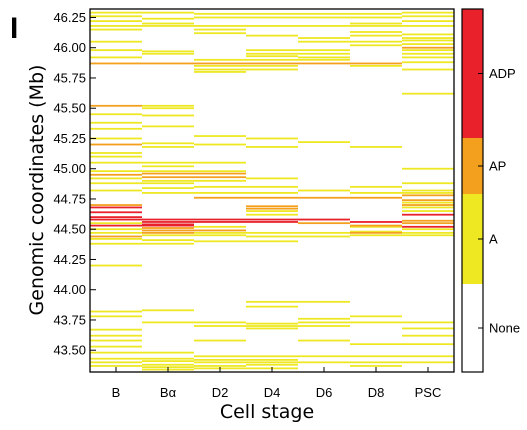 This screenshot has width=527, height=430. I want to click on y-axis-label: Genomic coordinates (Mb), so click(37, 190).